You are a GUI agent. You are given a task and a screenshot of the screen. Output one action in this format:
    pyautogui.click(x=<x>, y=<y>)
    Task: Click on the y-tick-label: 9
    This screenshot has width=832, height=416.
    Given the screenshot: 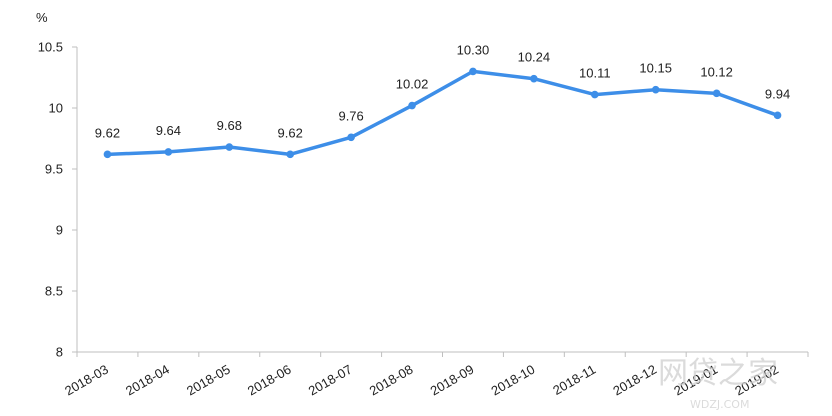 What is the action you would take?
    pyautogui.click(x=59, y=230)
    